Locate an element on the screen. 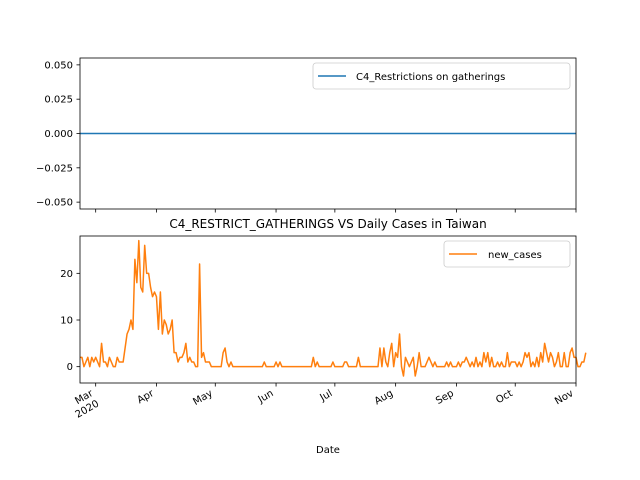  top-legend-box is located at coordinates (441, 76).